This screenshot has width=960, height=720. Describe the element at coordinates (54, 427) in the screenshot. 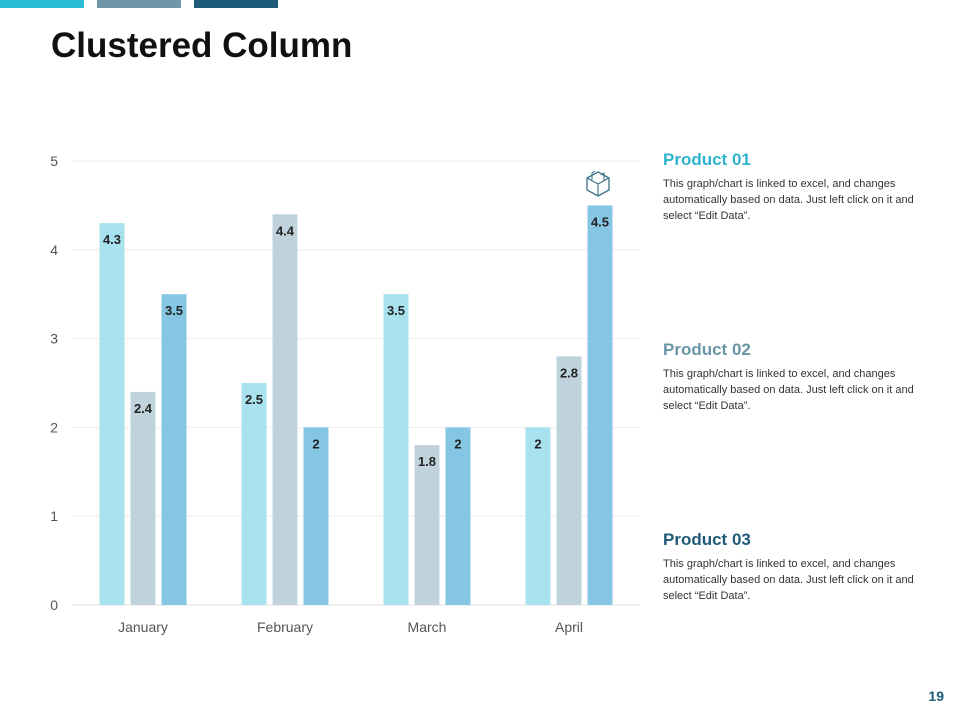

I see `y-tick-label: 2` at that location.